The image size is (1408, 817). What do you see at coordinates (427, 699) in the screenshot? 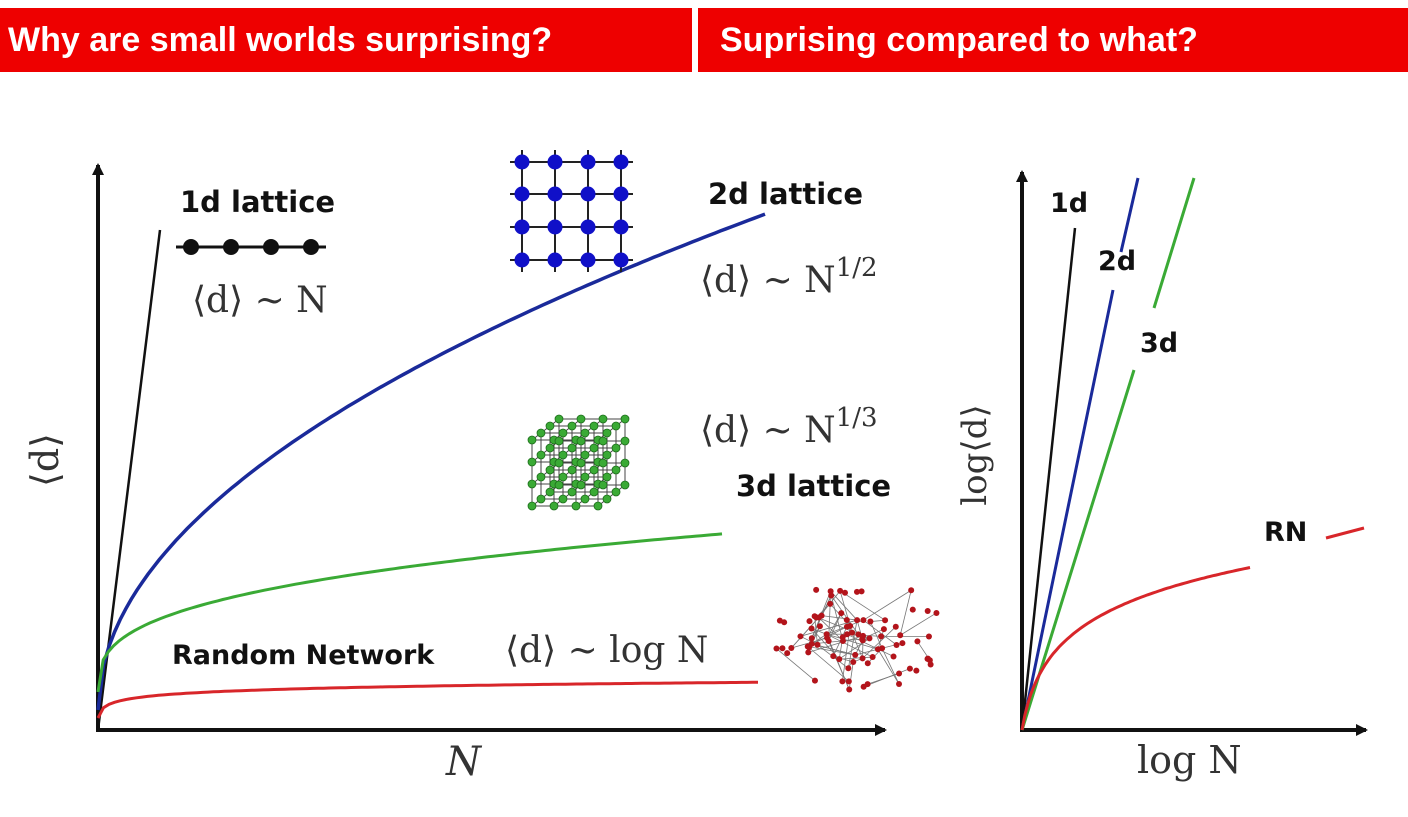
I see `series-line-random-network` at bounding box center [427, 699].